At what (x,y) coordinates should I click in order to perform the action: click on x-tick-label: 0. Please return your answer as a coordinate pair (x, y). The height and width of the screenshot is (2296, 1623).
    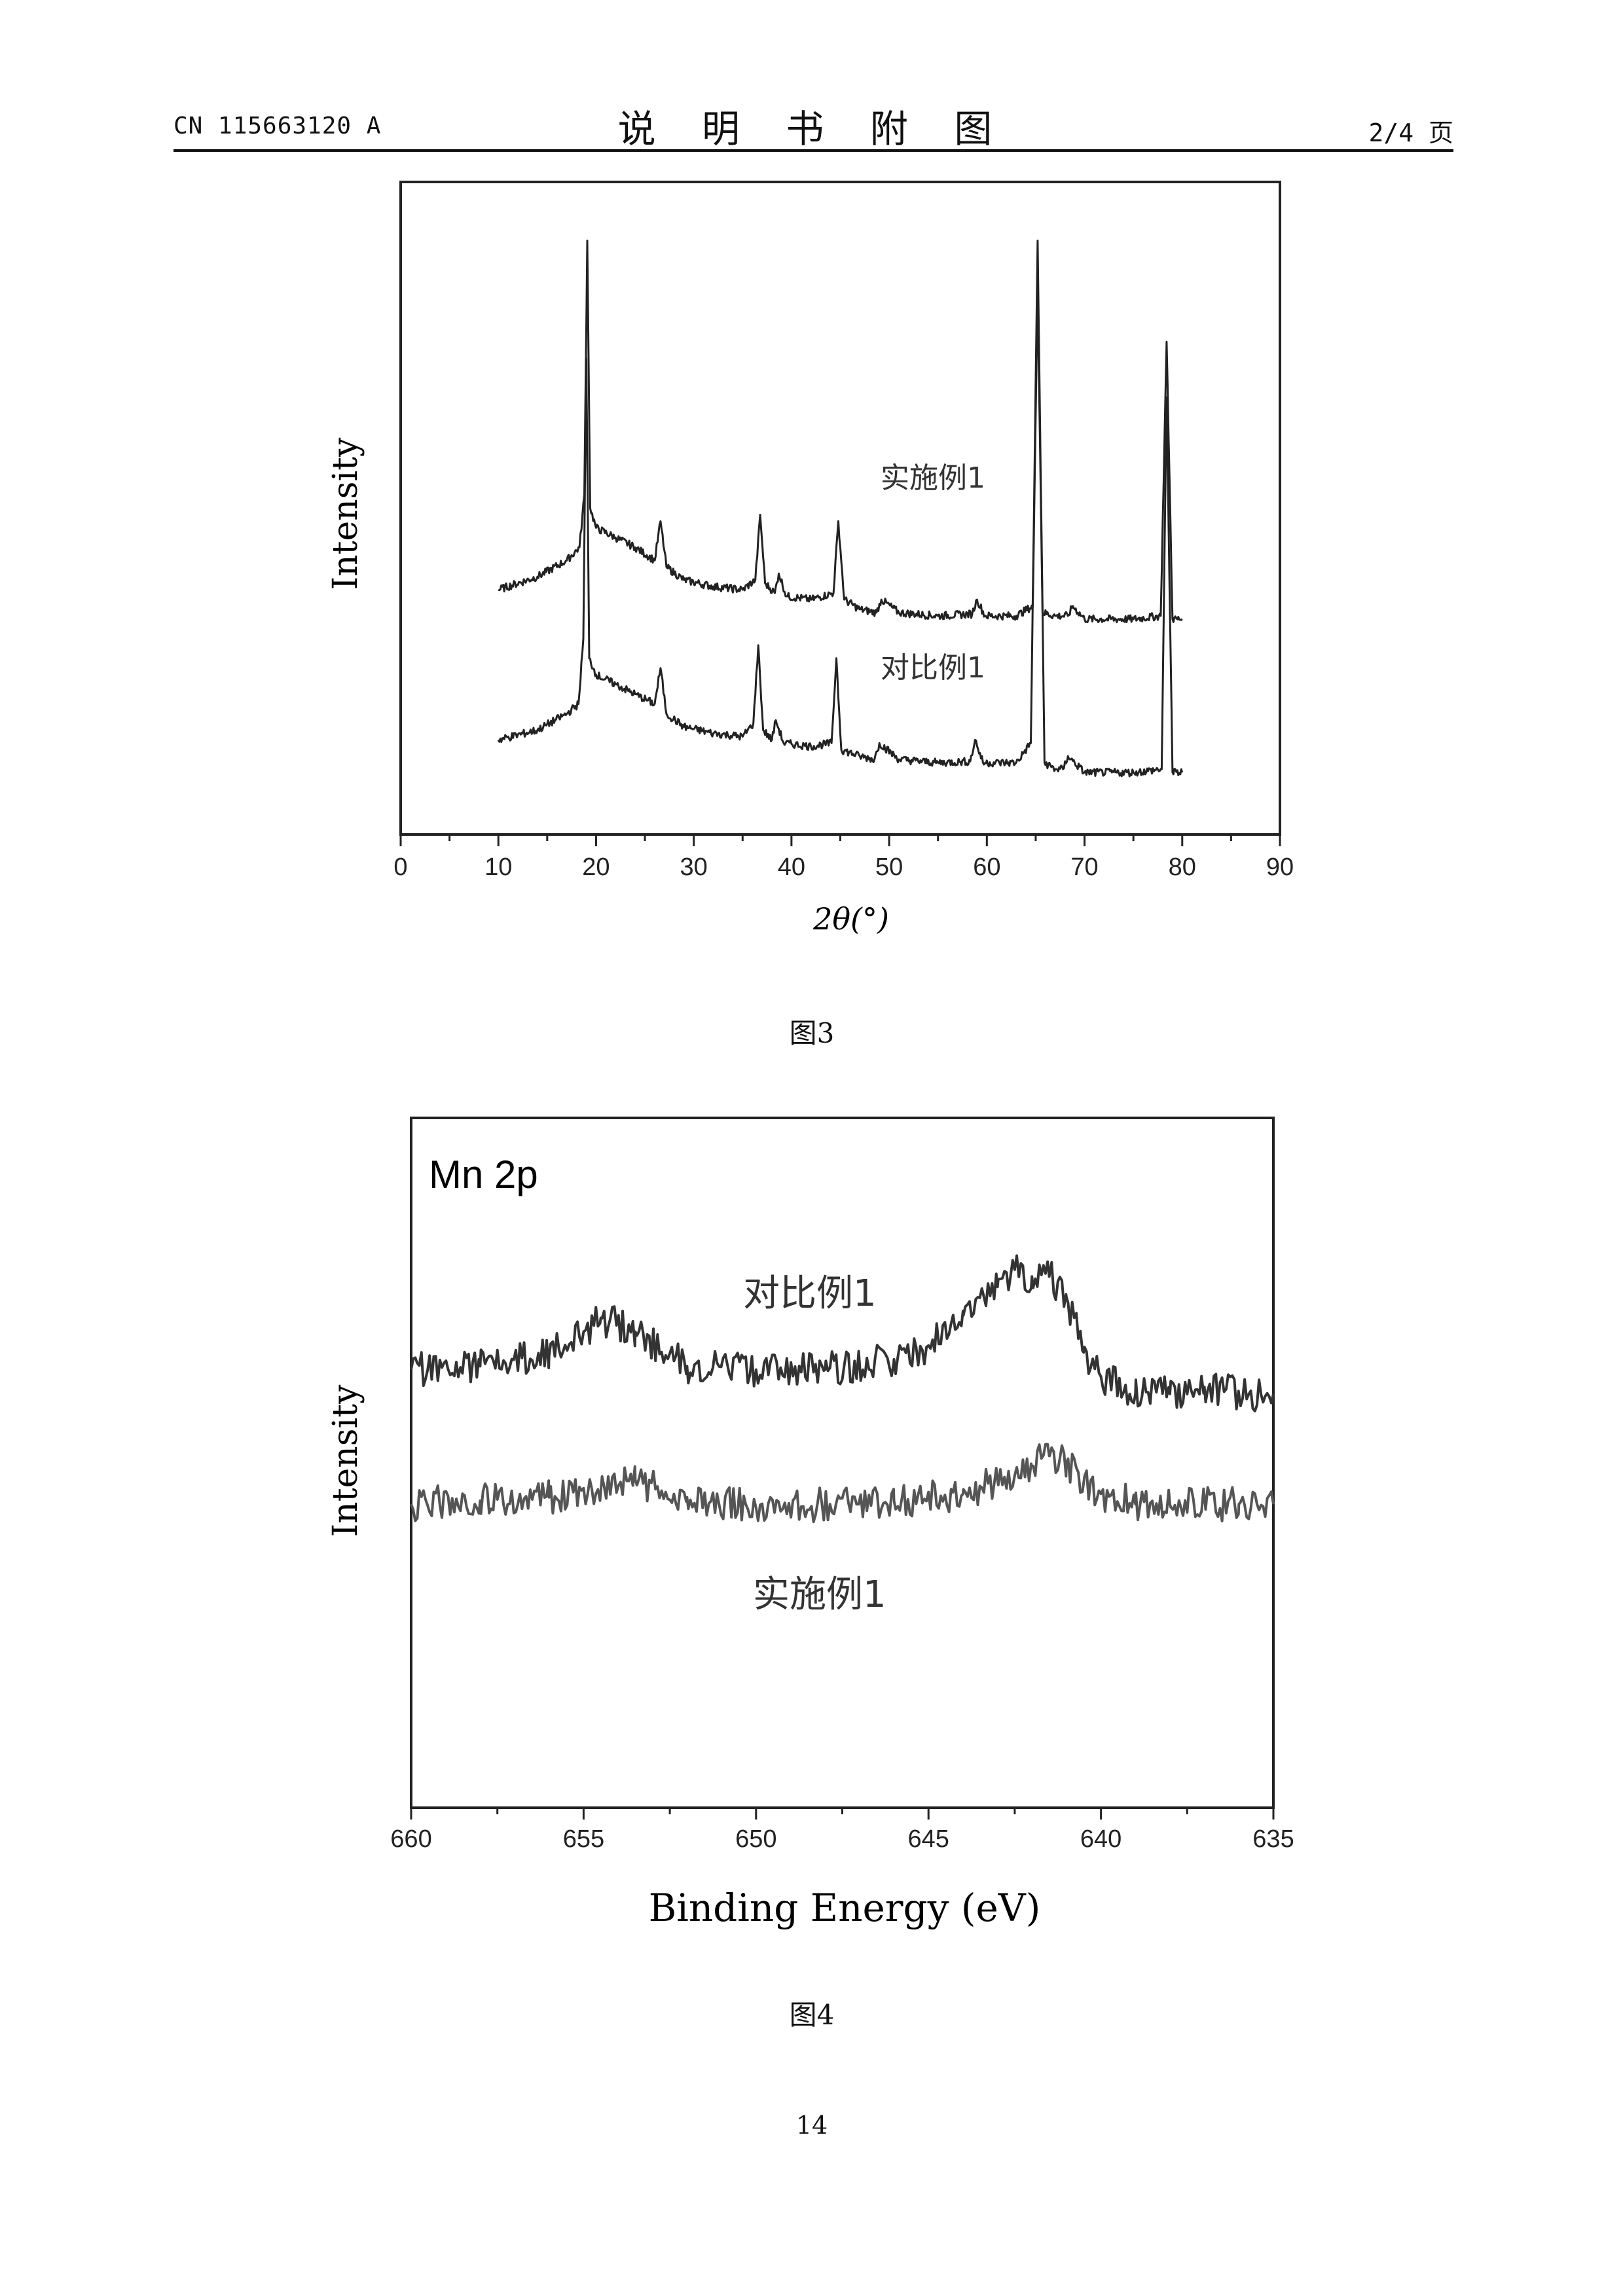
    Looking at the image, I should click on (400, 867).